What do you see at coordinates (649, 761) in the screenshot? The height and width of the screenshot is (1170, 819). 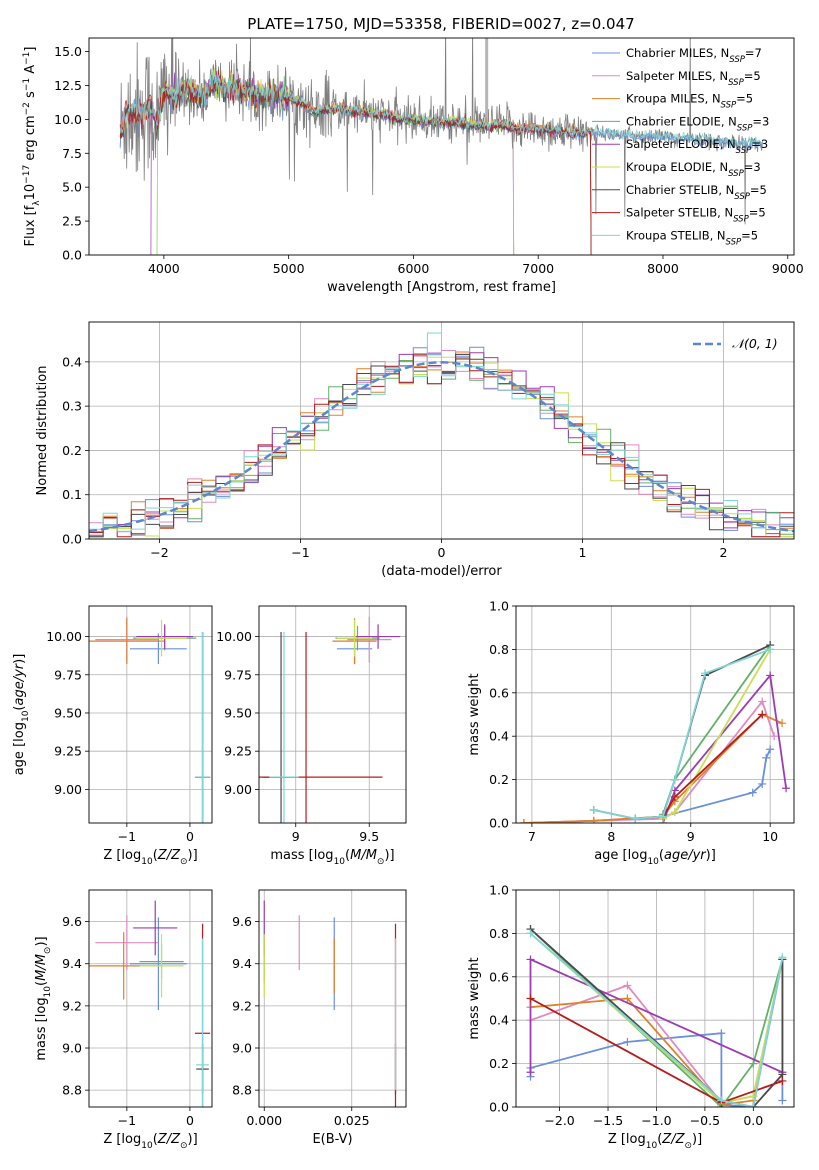 I see `weight-line` at bounding box center [649, 761].